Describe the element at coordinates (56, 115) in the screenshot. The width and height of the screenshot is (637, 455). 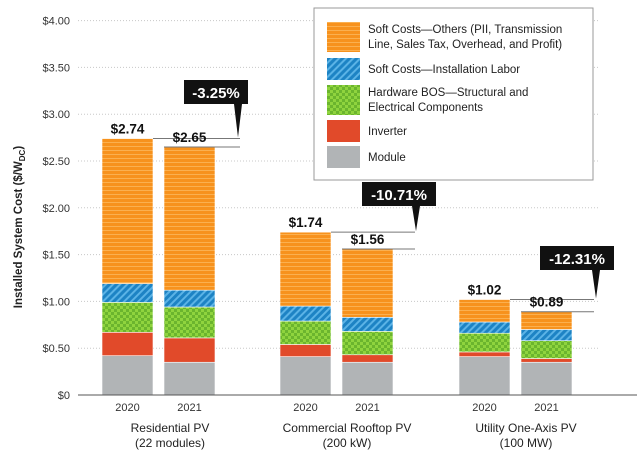
I see `y-tick-label: $3.00` at that location.